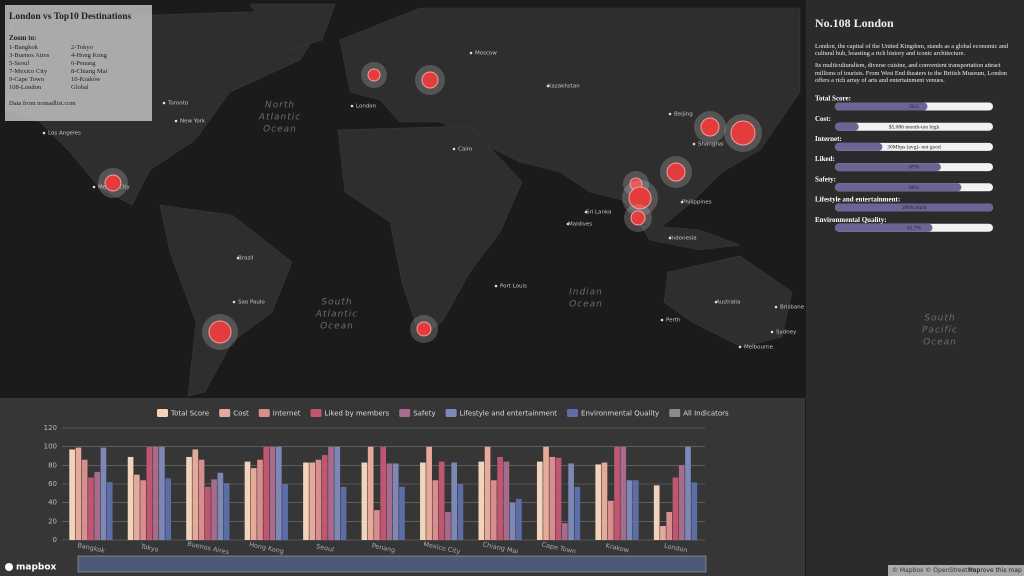  What do you see at coordinates (711, 145) in the screenshot?
I see `place-label: Shanghai` at bounding box center [711, 145].